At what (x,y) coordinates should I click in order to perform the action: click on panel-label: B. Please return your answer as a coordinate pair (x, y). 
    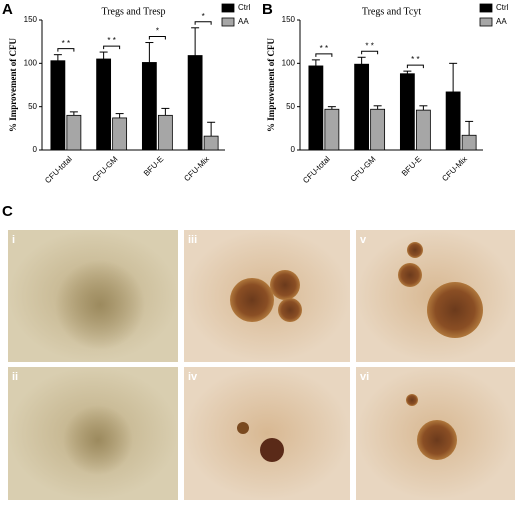
    Looking at the image, I should click on (267, 9).